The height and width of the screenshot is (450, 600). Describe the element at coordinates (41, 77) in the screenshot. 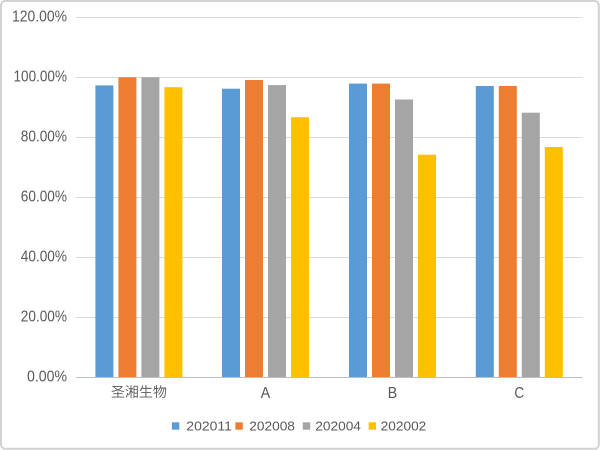

I see `svg-text: 100.00%` at that location.